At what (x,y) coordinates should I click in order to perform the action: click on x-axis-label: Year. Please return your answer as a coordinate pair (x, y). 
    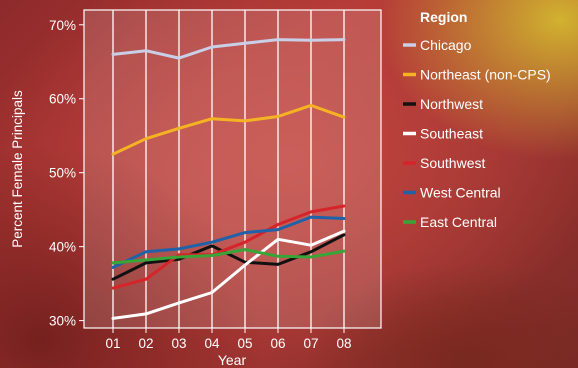
    Looking at the image, I should click on (232, 360).